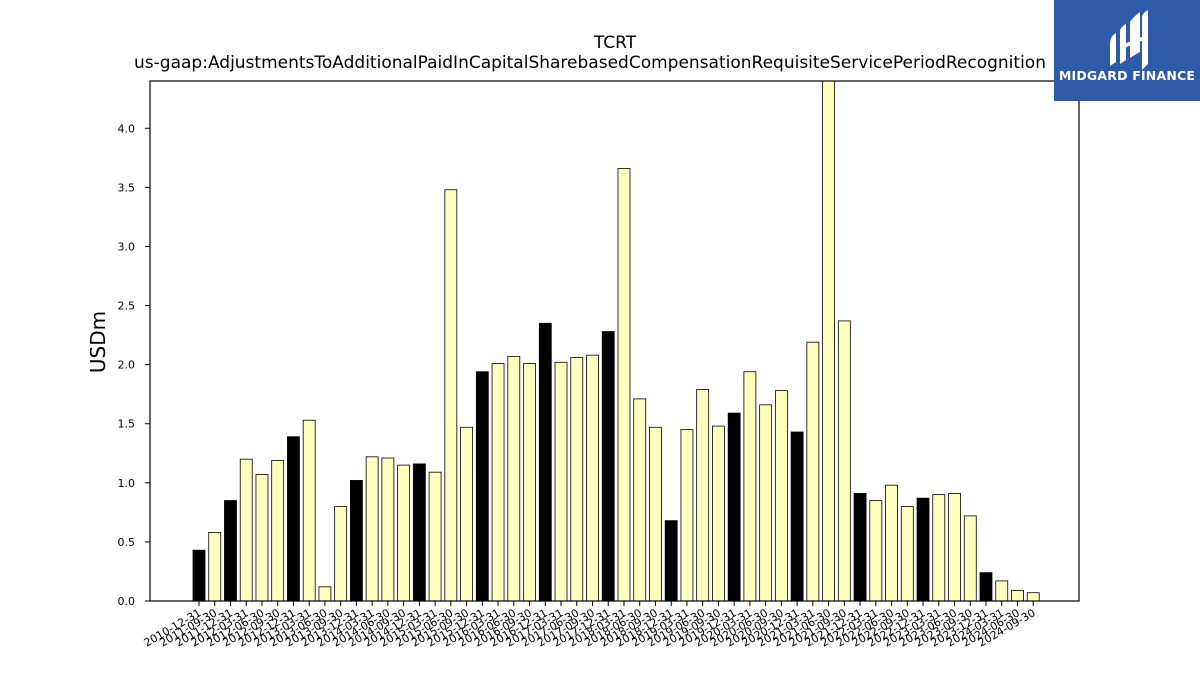 The width and height of the screenshot is (1200, 675). What do you see at coordinates (615, 43) in the screenshot?
I see `chart-title: TCRT` at bounding box center [615, 43].